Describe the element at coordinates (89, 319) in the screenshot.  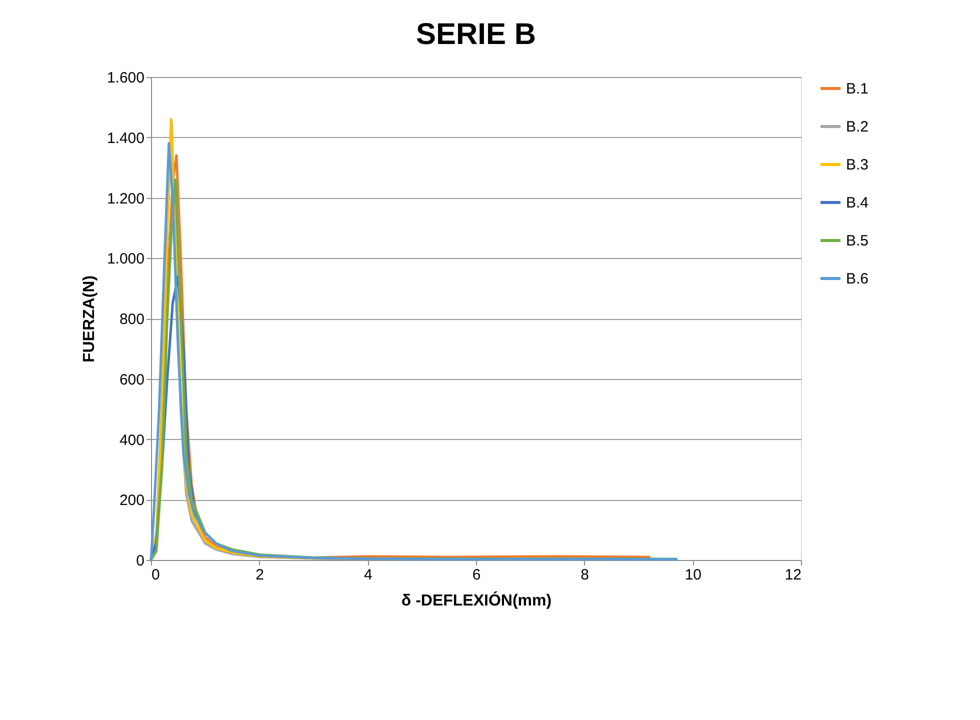
I see `y-axis-title: FUERZA(N)` at that location.